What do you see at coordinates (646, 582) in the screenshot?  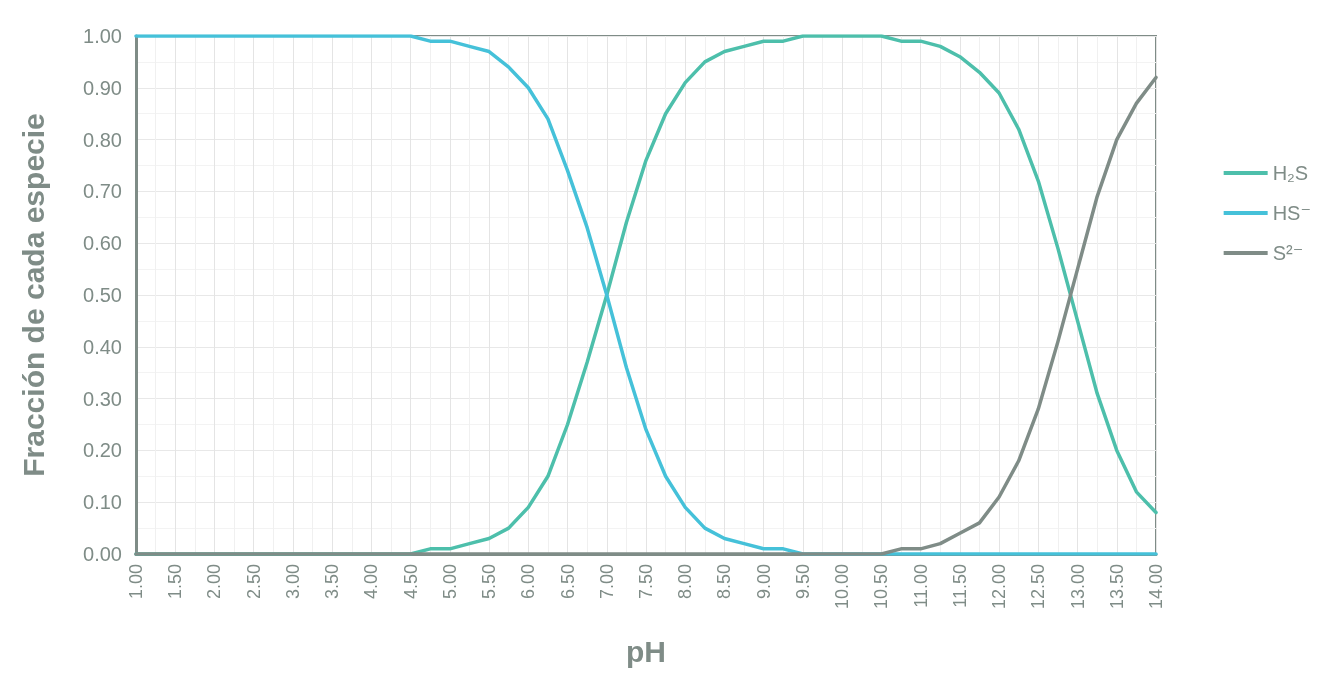 I see `x-tick-label: 7.50` at bounding box center [646, 582].